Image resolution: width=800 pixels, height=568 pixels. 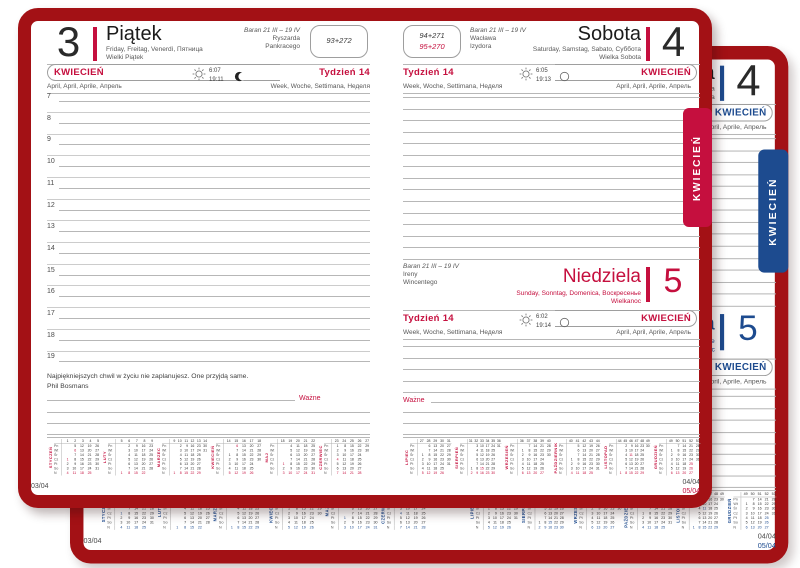 I want to click on calendar-cell: 20, so click(x=555, y=513).